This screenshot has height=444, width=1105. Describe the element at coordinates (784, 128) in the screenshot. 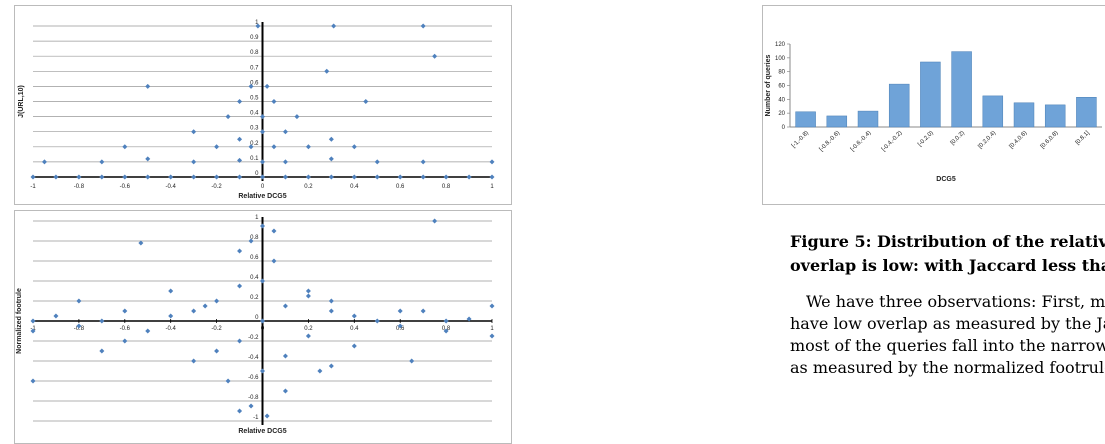

I see `y-tick-label: 0` at that location.